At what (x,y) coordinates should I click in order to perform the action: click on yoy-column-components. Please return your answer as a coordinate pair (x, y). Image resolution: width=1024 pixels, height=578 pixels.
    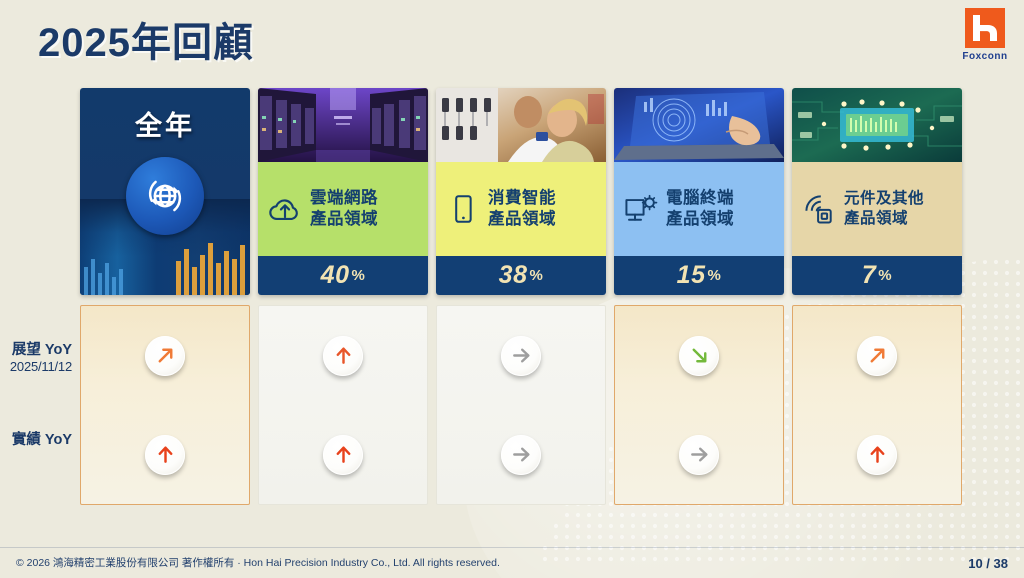
    Looking at the image, I should click on (877, 405).